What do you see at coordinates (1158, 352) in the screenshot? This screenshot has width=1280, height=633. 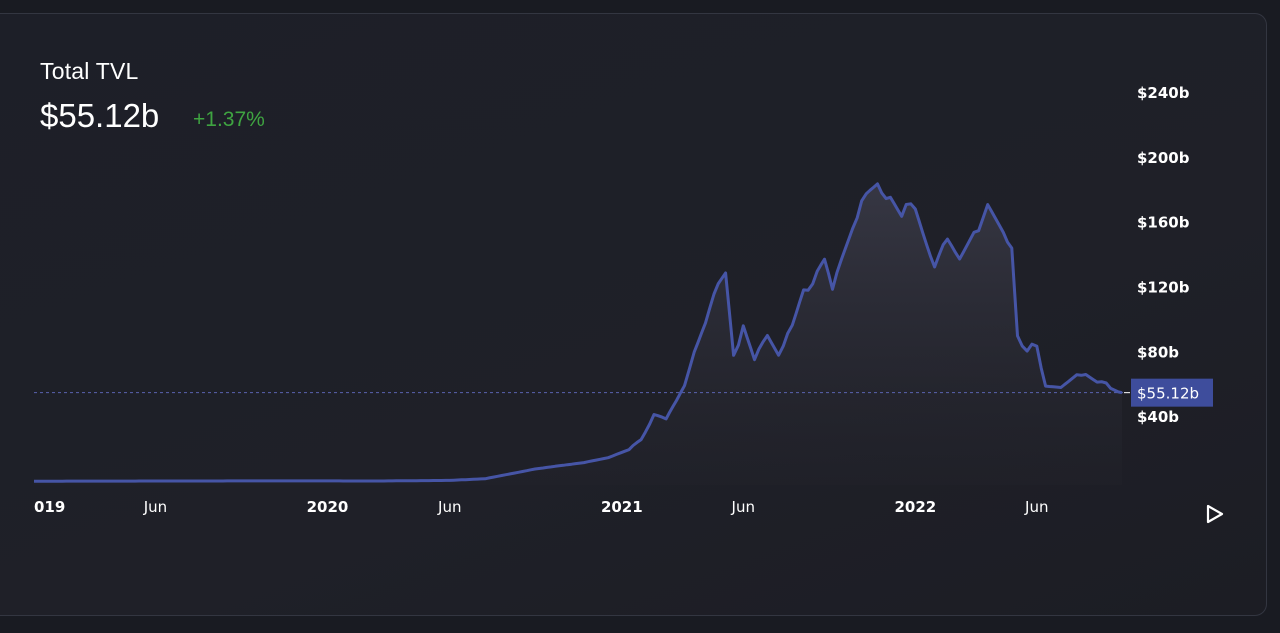 I see `y-tick-label: $80b` at bounding box center [1158, 352].